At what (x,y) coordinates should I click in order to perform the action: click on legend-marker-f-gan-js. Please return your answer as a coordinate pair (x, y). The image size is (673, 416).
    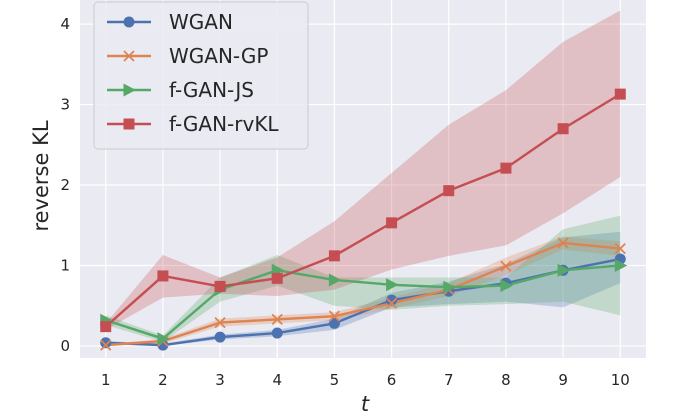
    Looking at the image, I should click on (129, 90).